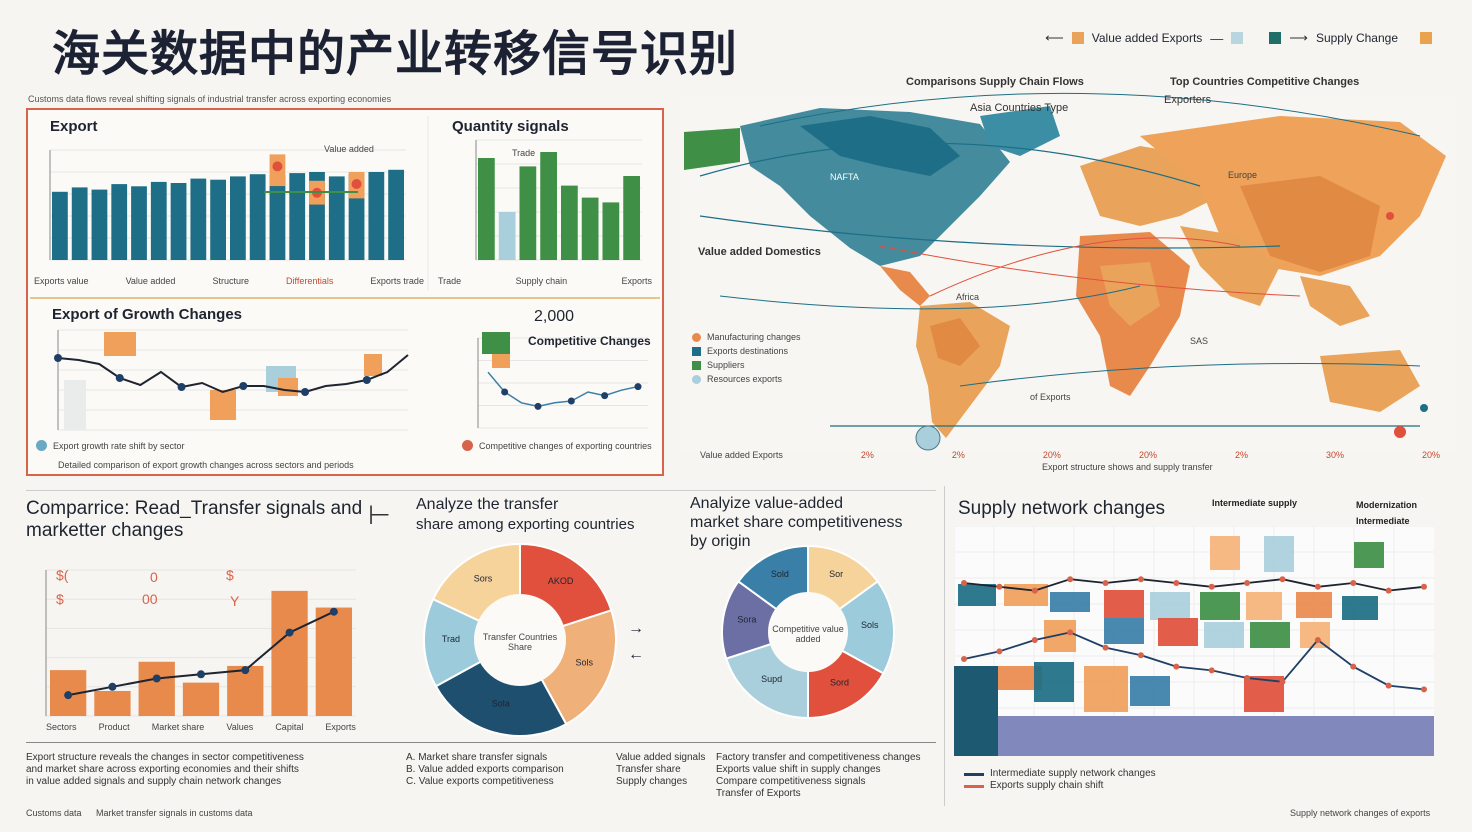  Describe the element at coordinates (746, 351) in the screenshot. I see `map-legend-item: Exports destinations` at that location.